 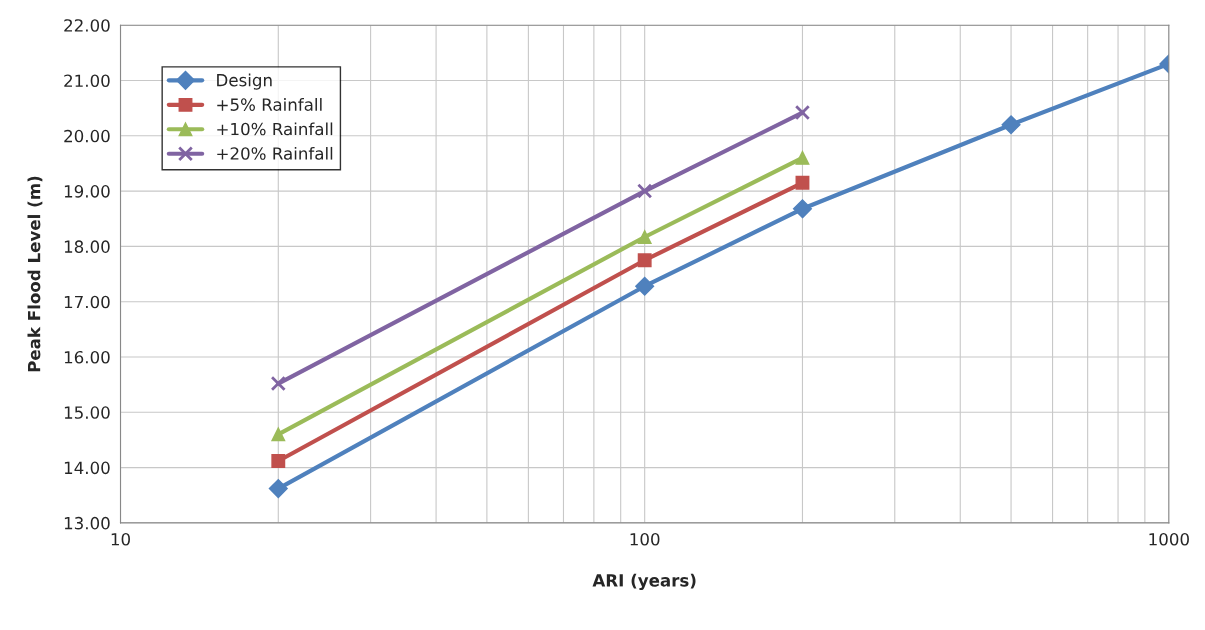 I want to click on x-tick-label: 10, so click(x=120, y=539).